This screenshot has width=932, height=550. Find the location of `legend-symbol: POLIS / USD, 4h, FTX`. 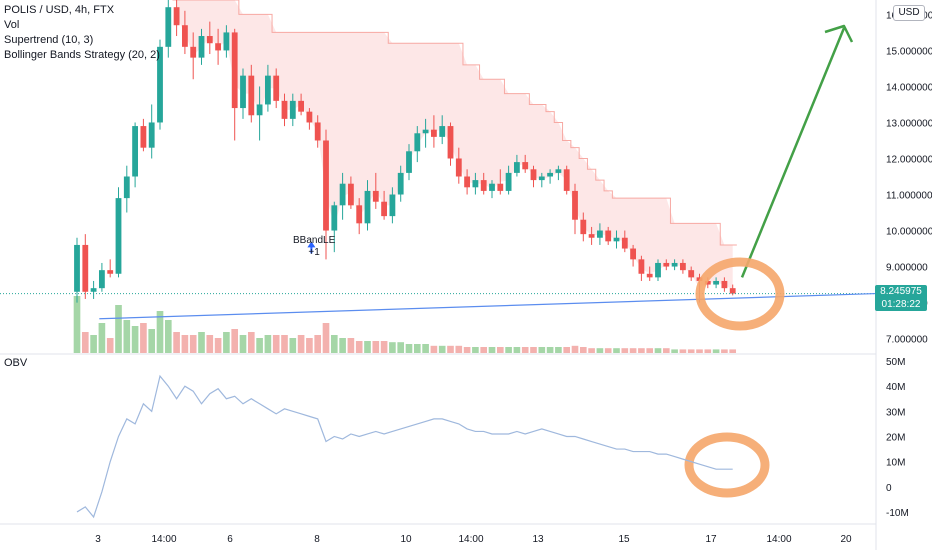

legend-symbol: POLIS / USD, 4h, FTX is located at coordinates (59, 10).